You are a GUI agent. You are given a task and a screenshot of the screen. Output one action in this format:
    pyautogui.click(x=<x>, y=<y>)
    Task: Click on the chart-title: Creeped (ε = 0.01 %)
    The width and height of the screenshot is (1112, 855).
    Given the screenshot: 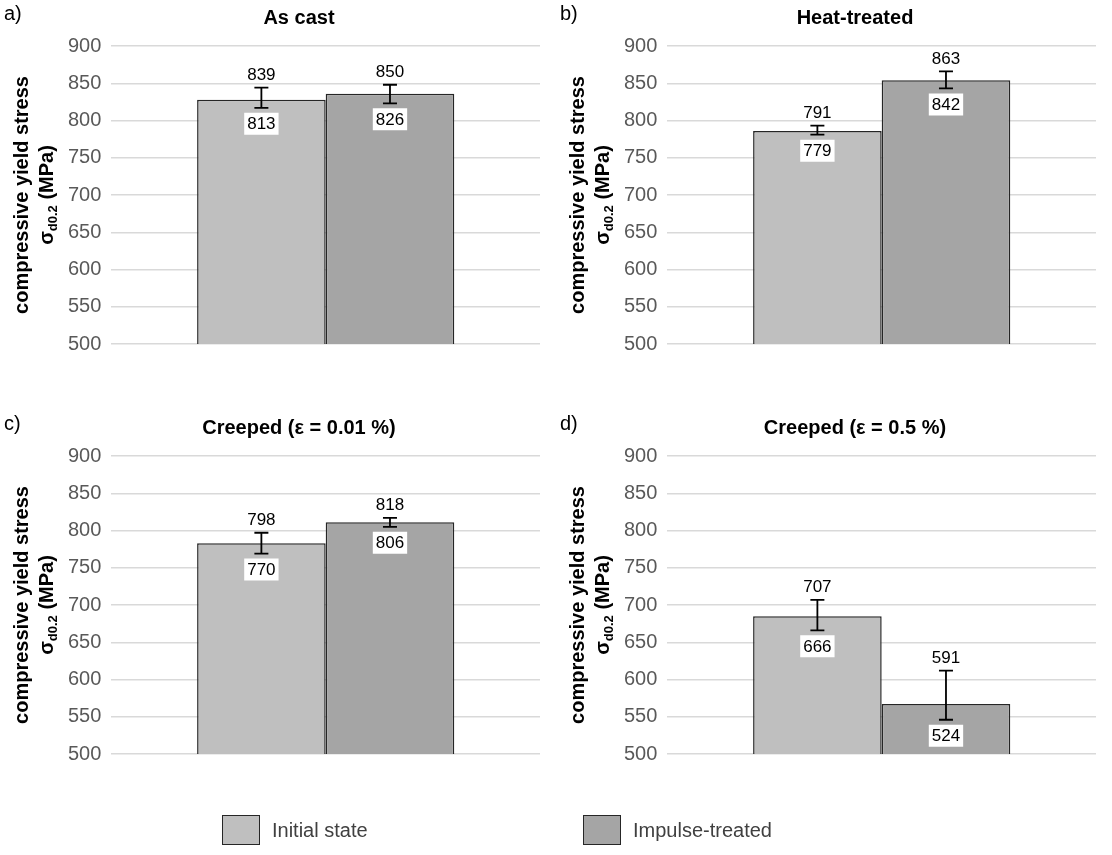 What is the action you would take?
    pyautogui.click(x=299, y=426)
    